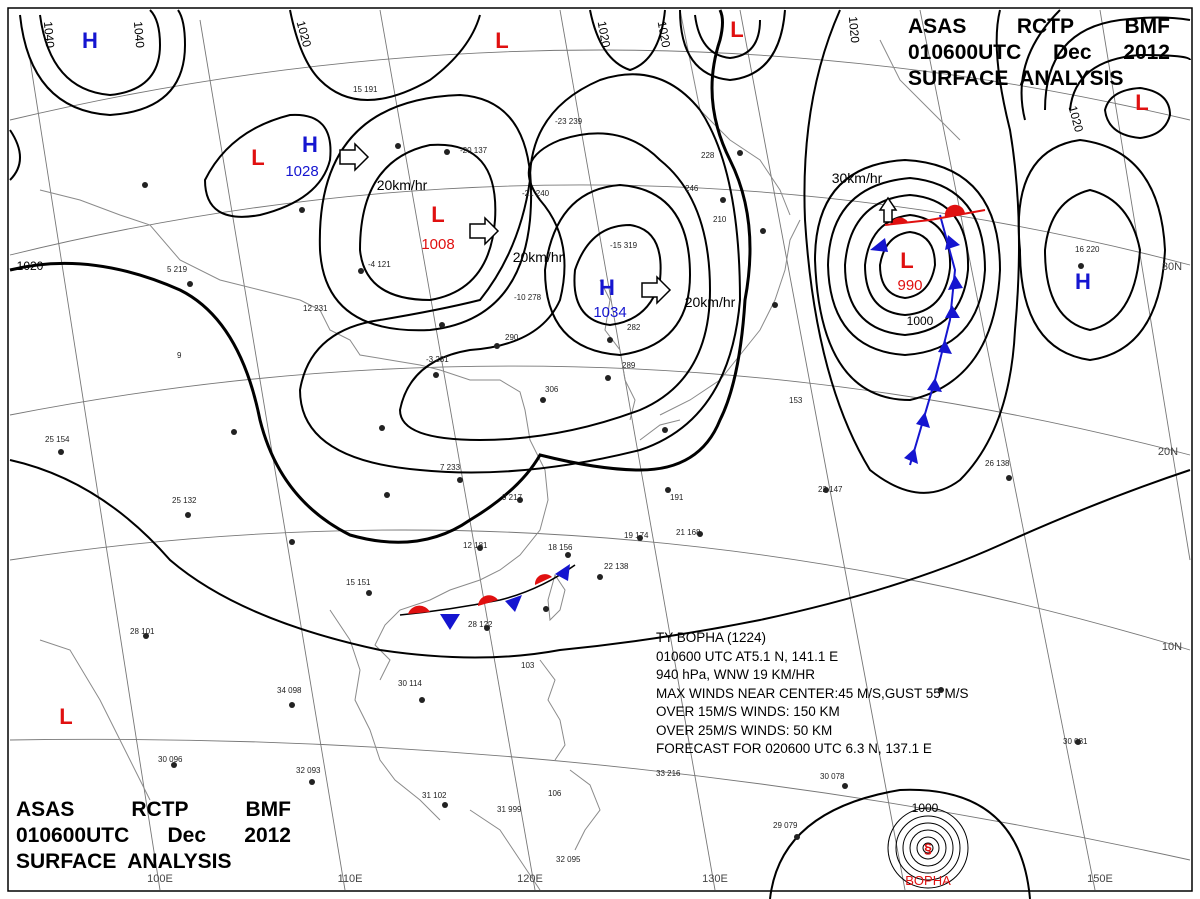 This screenshot has height=899, width=1200. I want to click on station-observation-label: 9 217, so click(512, 497).